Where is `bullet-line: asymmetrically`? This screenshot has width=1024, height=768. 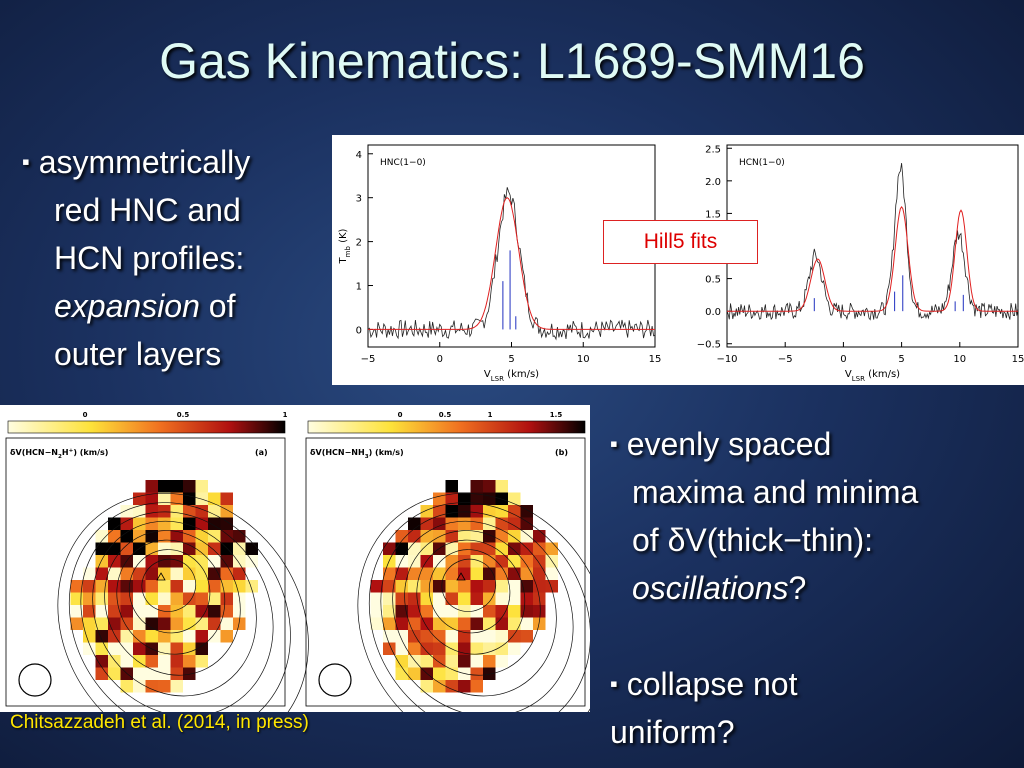 bullet-line: asymmetrically is located at coordinates (144, 162).